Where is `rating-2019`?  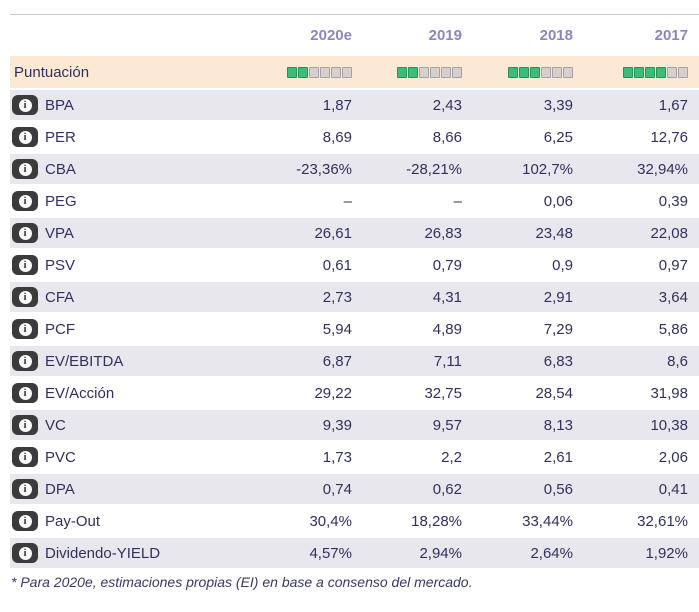 rating-2019 is located at coordinates (407, 72).